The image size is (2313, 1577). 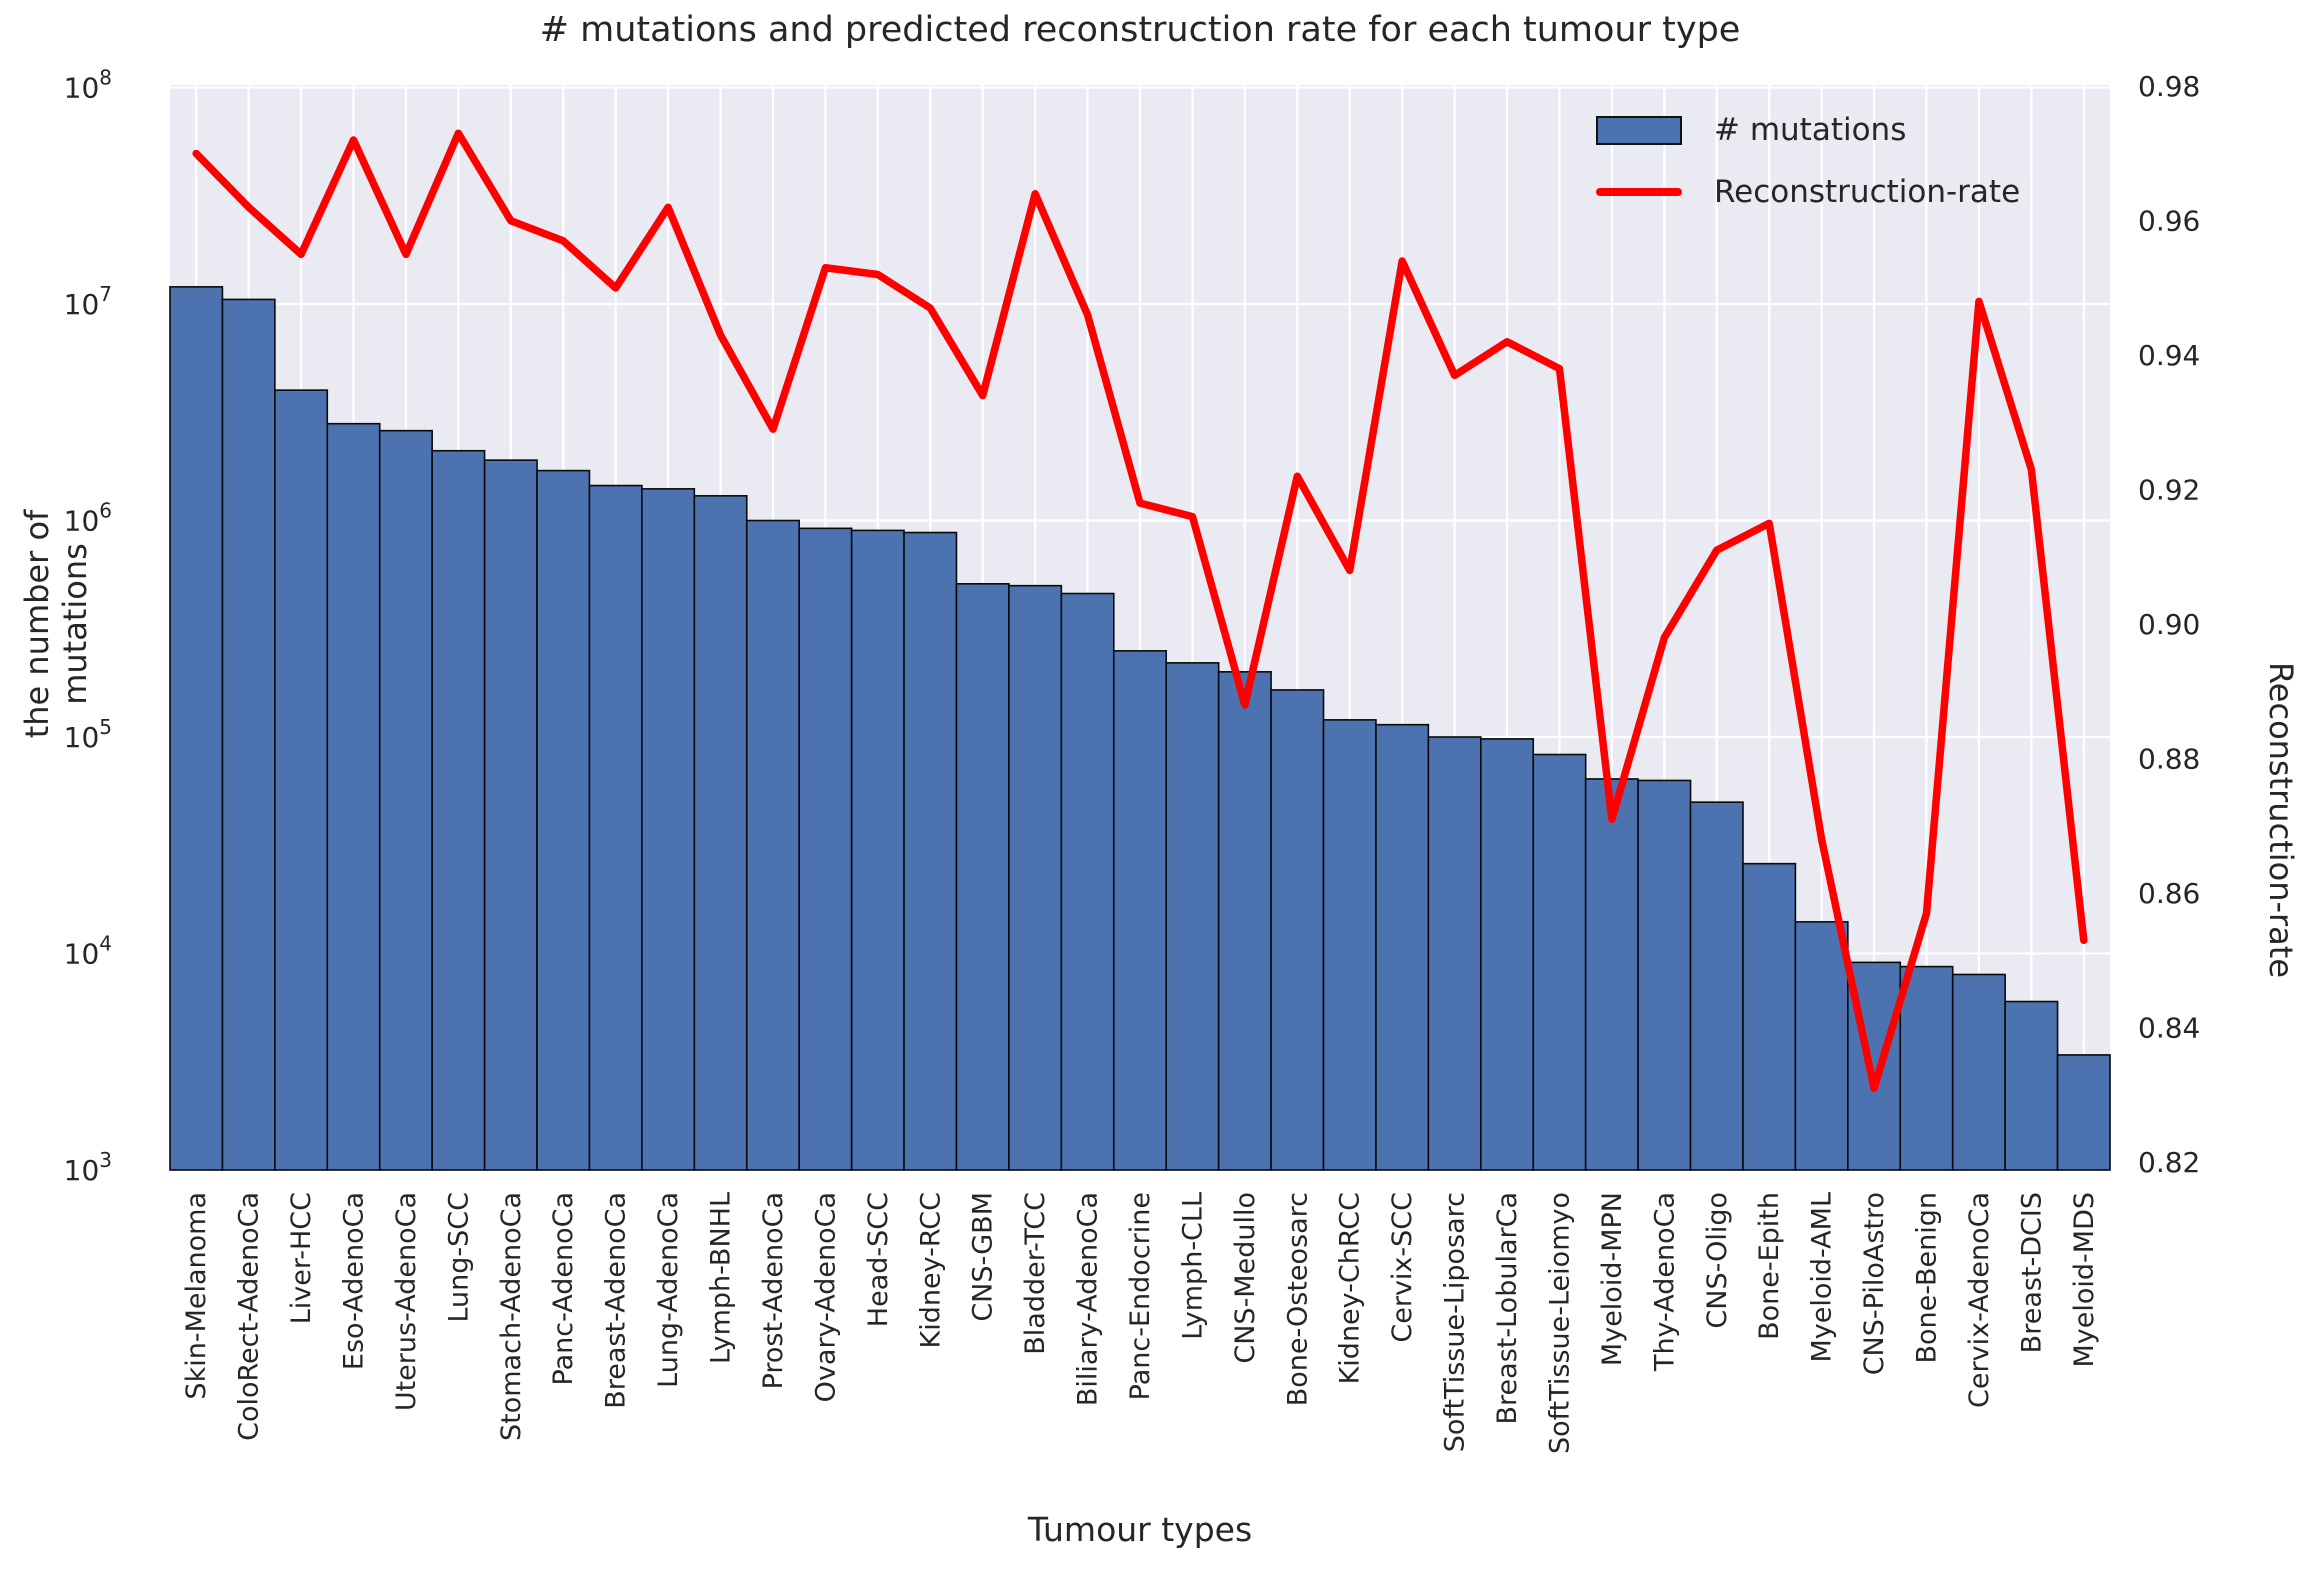 What do you see at coordinates (2169, 490) in the screenshot?
I see `y-right-tick-label: 0.92` at bounding box center [2169, 490].